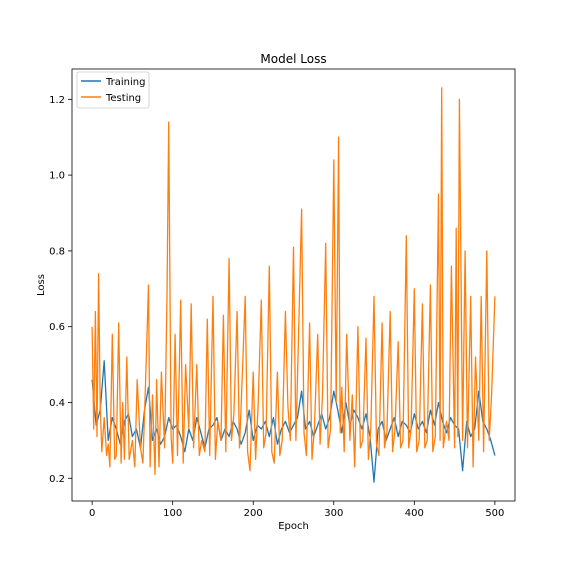 The width and height of the screenshot is (573, 573). Describe the element at coordinates (293, 526) in the screenshot. I see `x-axis-label: Epoch` at that location.